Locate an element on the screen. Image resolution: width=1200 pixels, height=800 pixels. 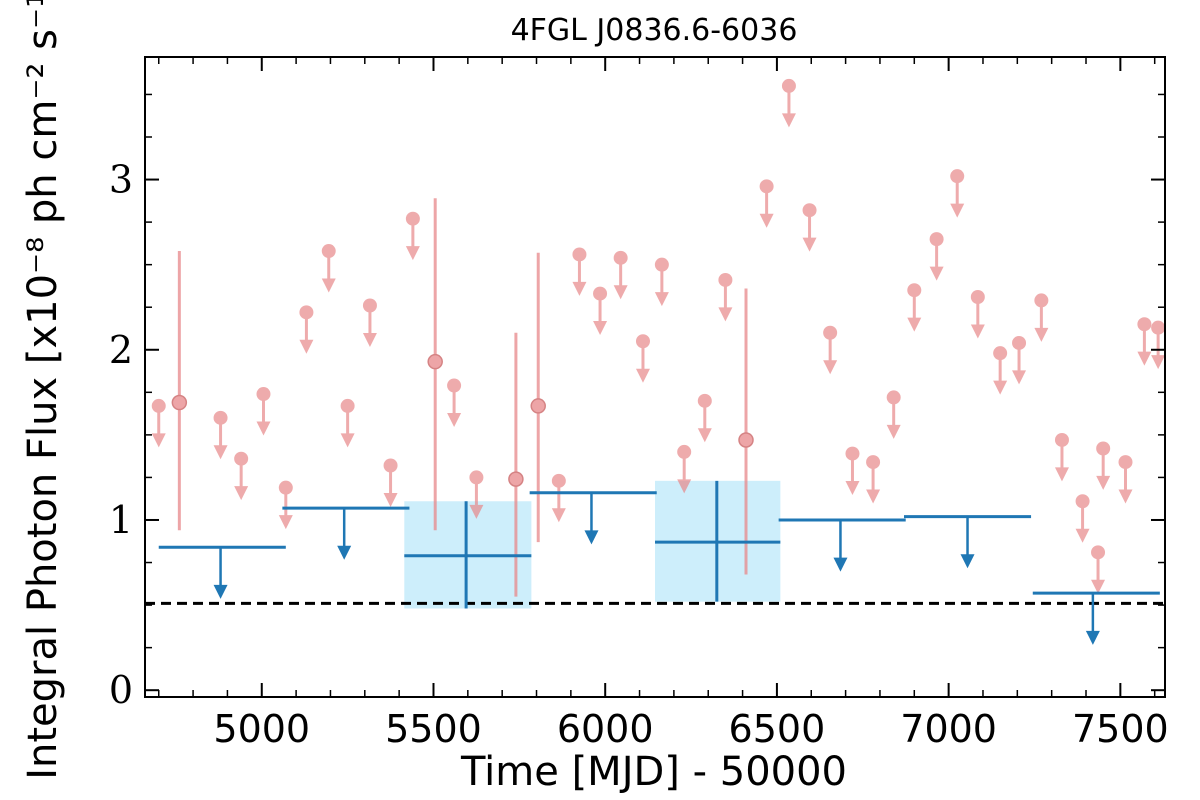
x-tick-label: 7000 is located at coordinates (948, 729).